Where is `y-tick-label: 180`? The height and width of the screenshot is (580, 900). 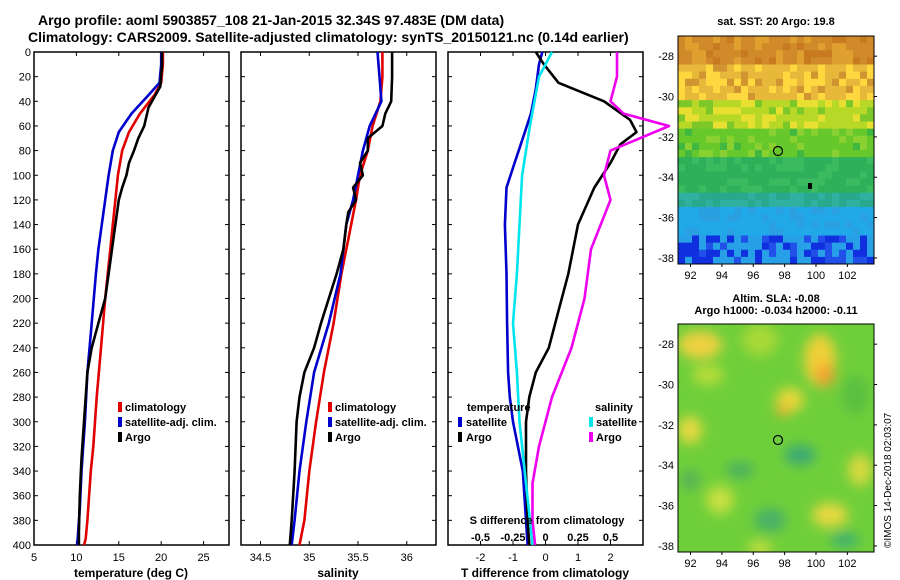
y-tick-label: 180 is located at coordinates (22, 275).